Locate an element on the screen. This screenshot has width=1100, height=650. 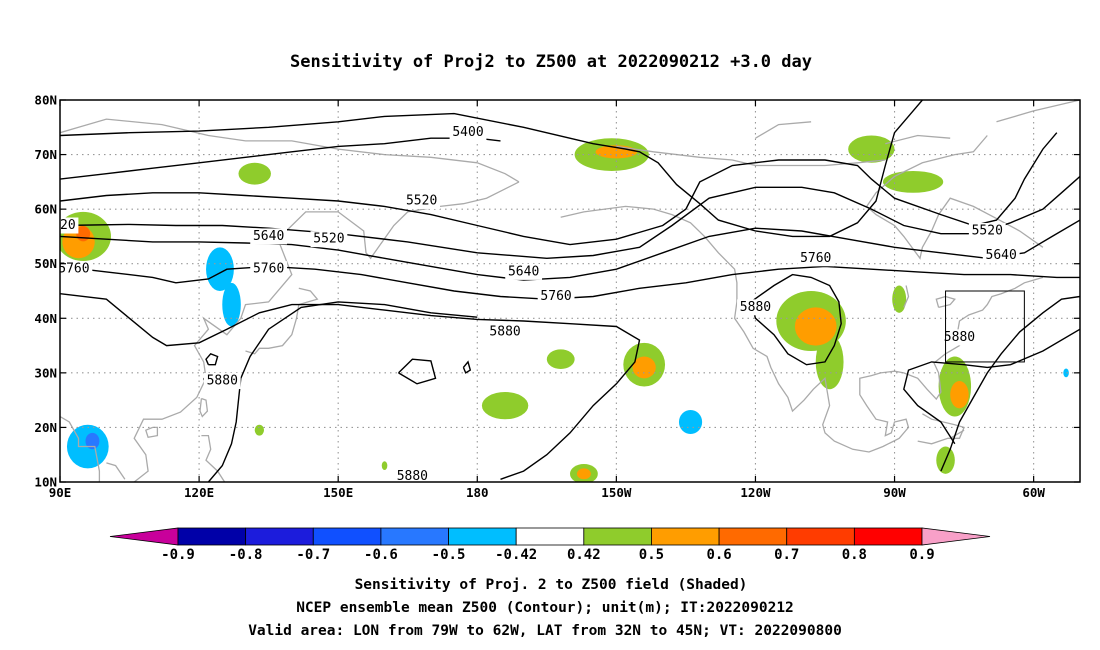
x-tick-label-4: 150W is located at coordinates (616, 492).